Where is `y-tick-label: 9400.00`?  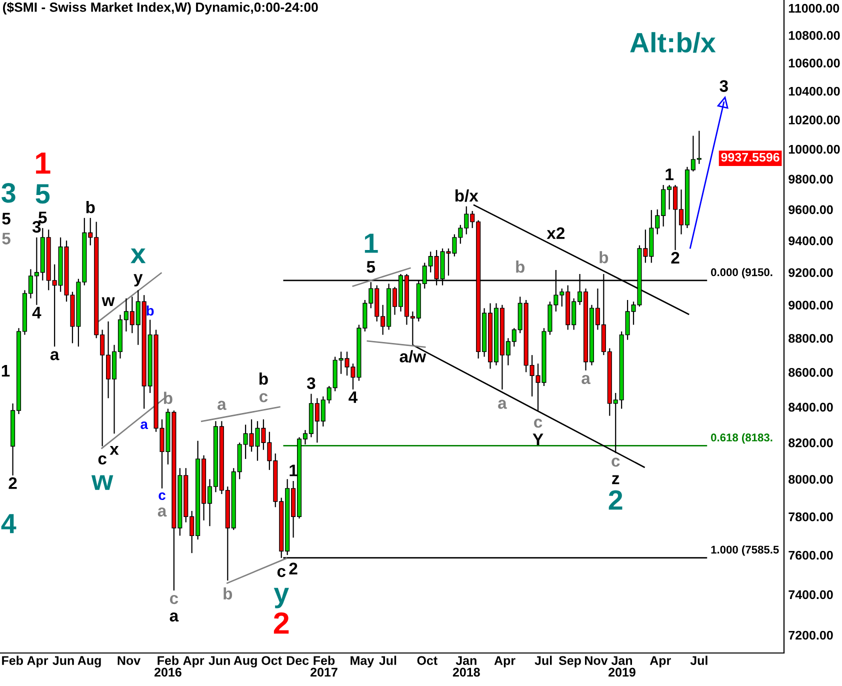 y-tick-label: 9400.00 is located at coordinates (810, 241).